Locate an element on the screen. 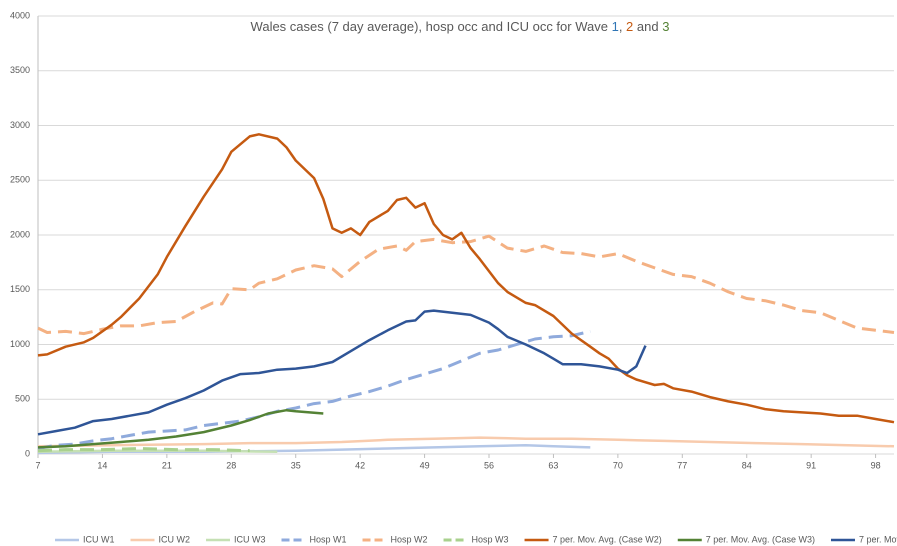  x-tick-label: 21 is located at coordinates (167, 465).